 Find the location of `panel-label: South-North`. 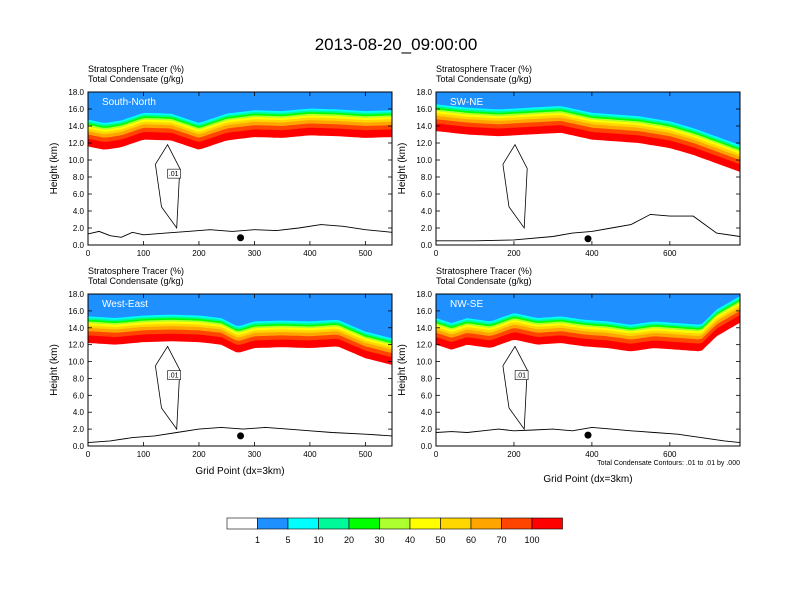

panel-label: South-North is located at coordinates (129, 102).